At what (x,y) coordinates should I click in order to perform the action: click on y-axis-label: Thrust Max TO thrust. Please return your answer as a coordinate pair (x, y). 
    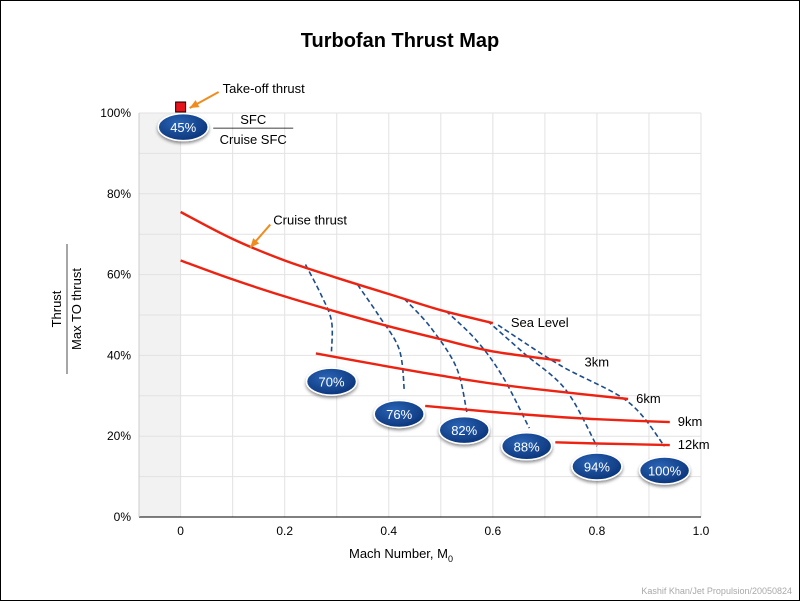
    Looking at the image, I should click on (66, 309).